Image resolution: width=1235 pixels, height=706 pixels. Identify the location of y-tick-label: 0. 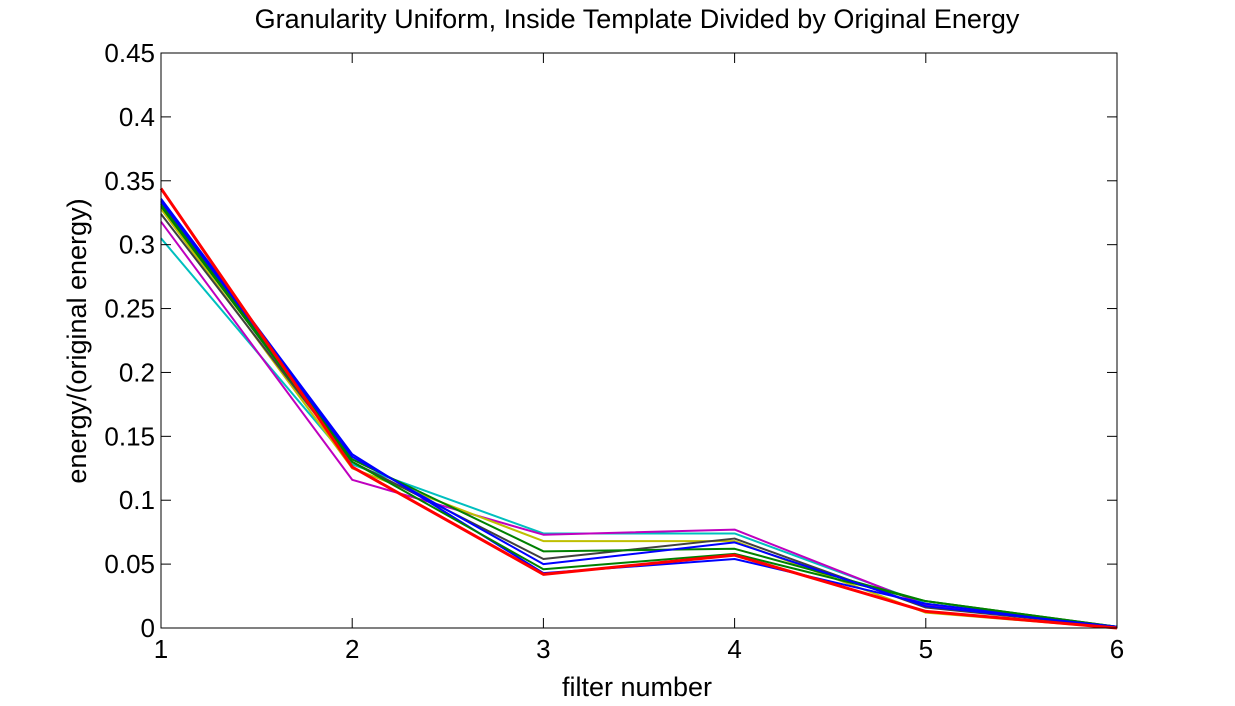
(148, 628).